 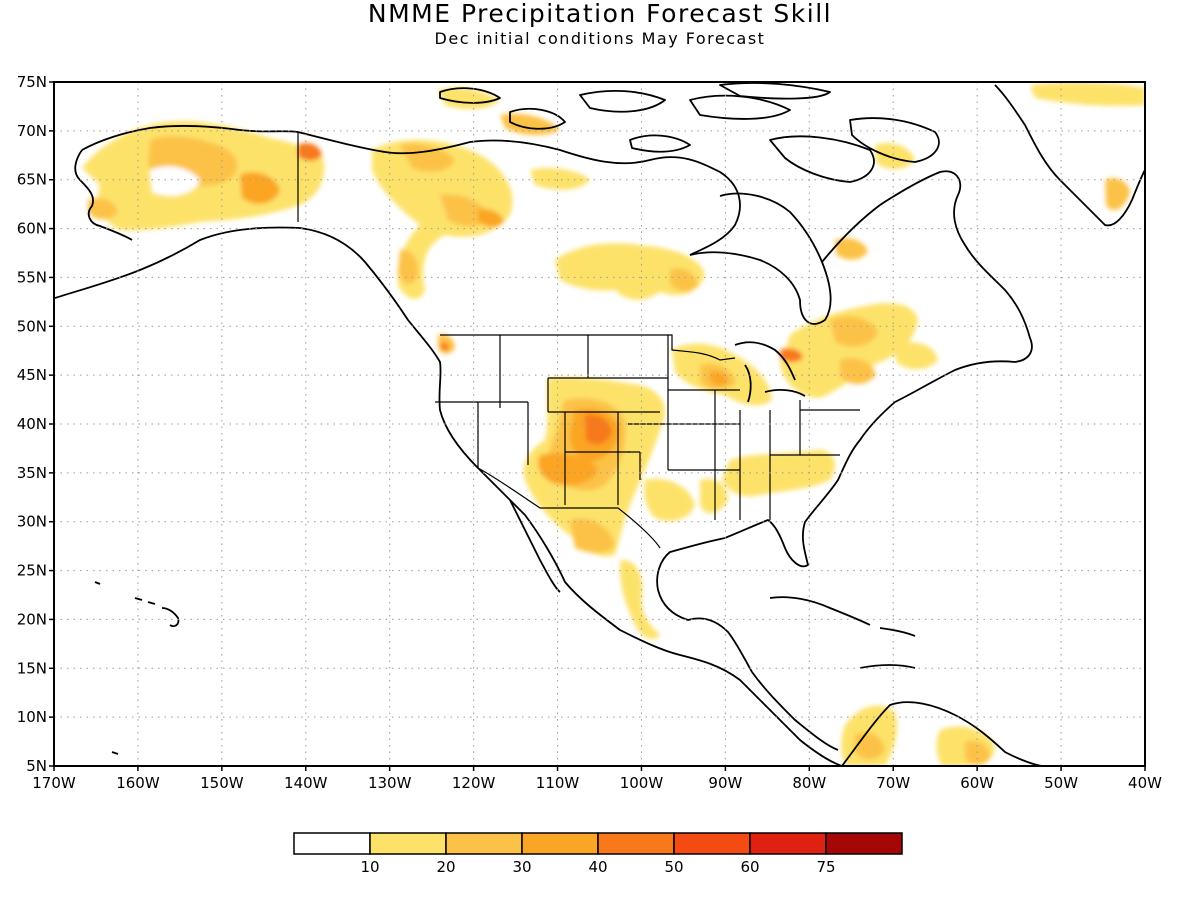 I want to click on colorbar-label: 40, so click(x=597, y=867).